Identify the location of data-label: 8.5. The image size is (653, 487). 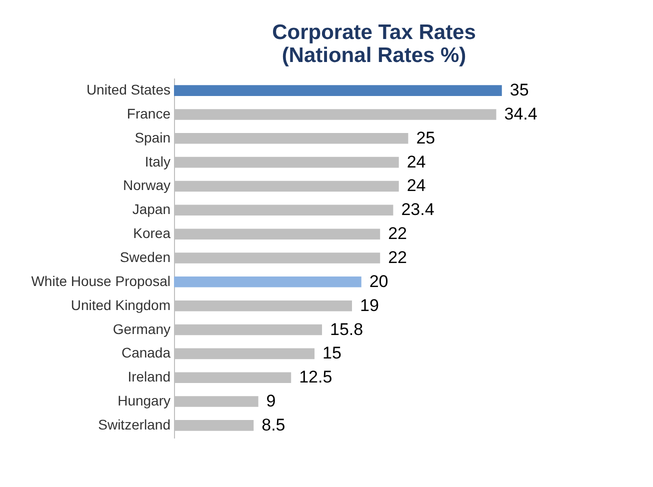
(274, 424).